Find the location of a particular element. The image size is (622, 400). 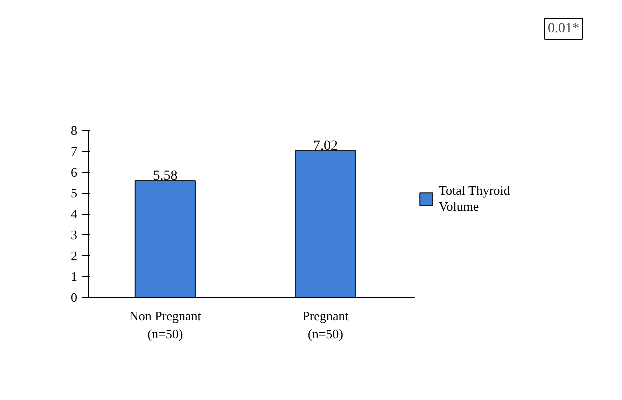

y-tick-label: 8 is located at coordinates (74, 130).